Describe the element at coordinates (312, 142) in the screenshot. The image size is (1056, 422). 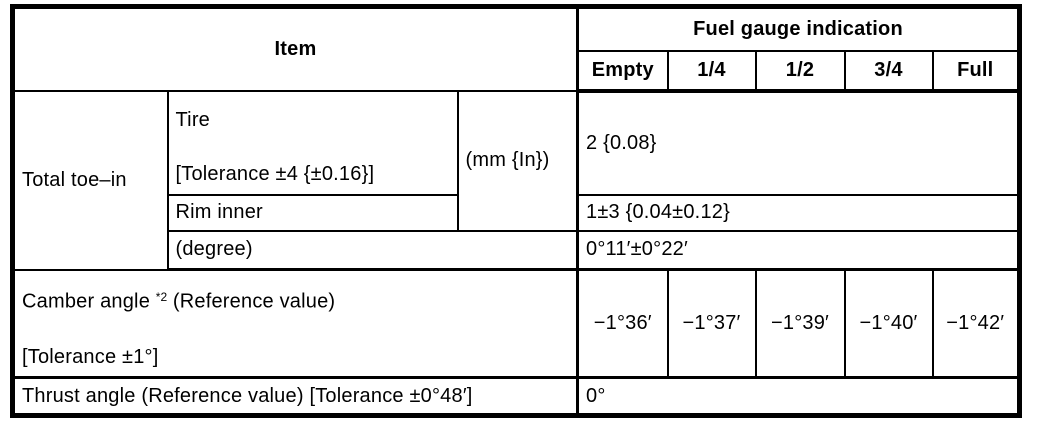
I see `label-tire-cell: Tire [Tolerance ±4 {±0.16}]` at that location.